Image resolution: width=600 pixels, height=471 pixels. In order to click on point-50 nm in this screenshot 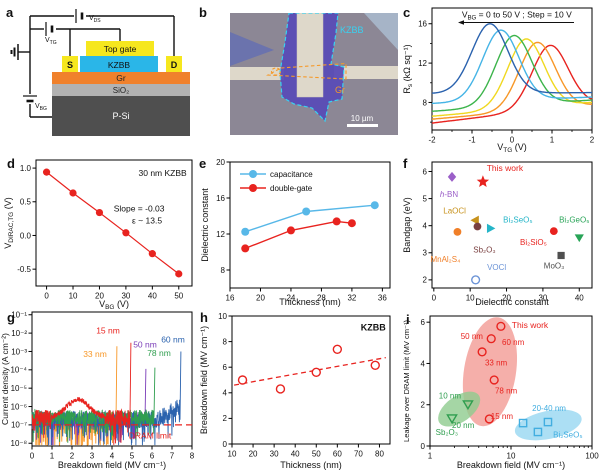, I will do `click(491, 339)`.